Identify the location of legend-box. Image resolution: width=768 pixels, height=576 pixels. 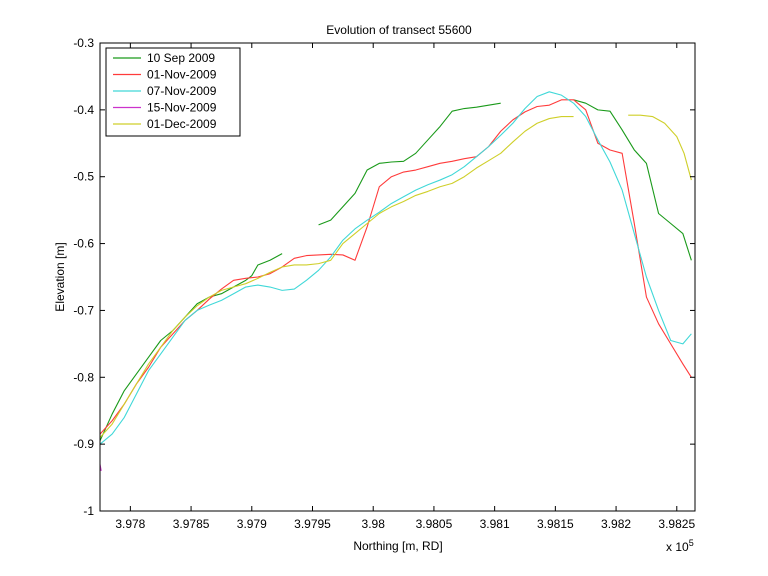
(173, 92).